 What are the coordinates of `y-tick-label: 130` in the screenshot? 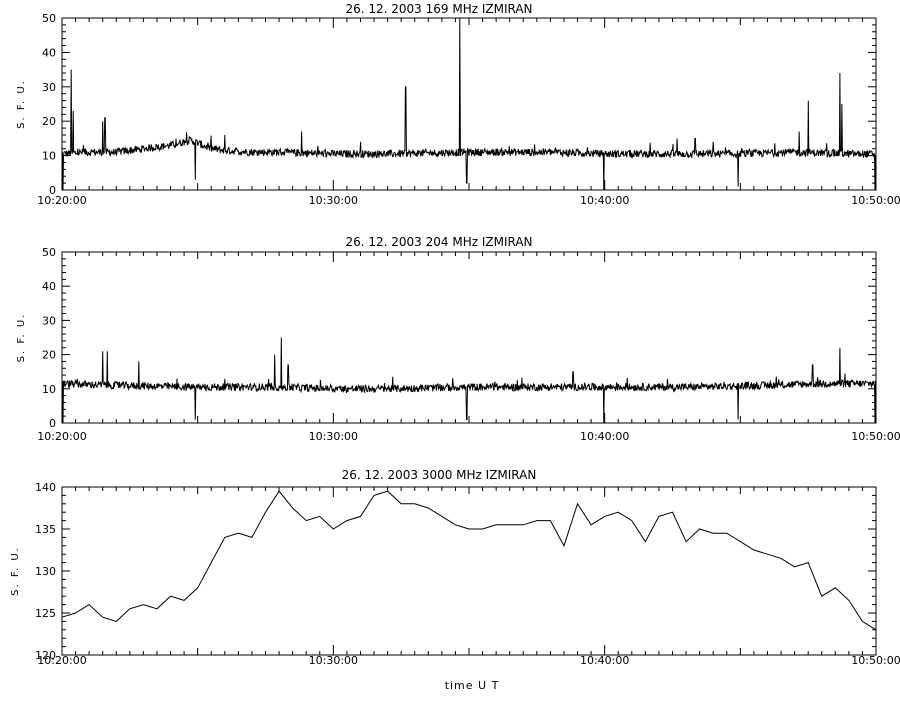 It's located at (45, 571).